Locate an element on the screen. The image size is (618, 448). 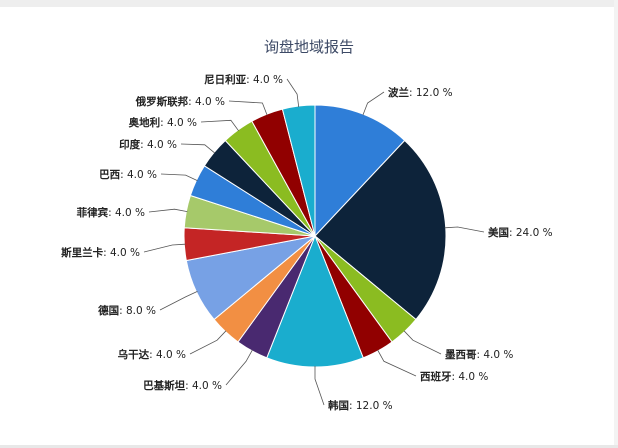
slice-label: 俄罗斯联邦: 4.0 % is located at coordinates (180, 101).